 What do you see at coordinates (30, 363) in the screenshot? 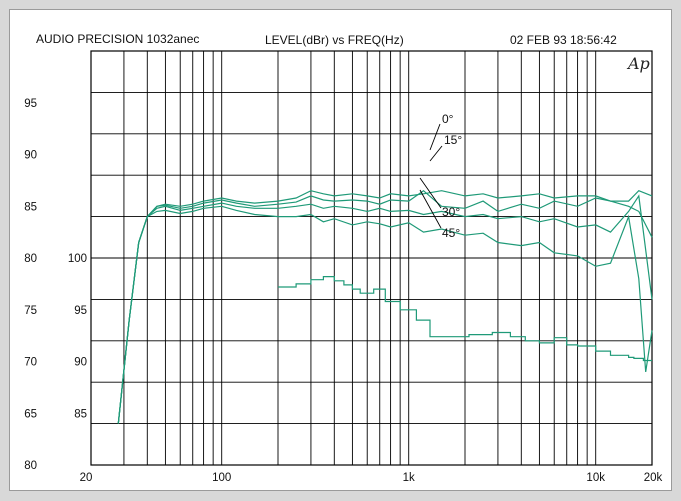
I see `y-tick-label-left: 70` at bounding box center [30, 363].